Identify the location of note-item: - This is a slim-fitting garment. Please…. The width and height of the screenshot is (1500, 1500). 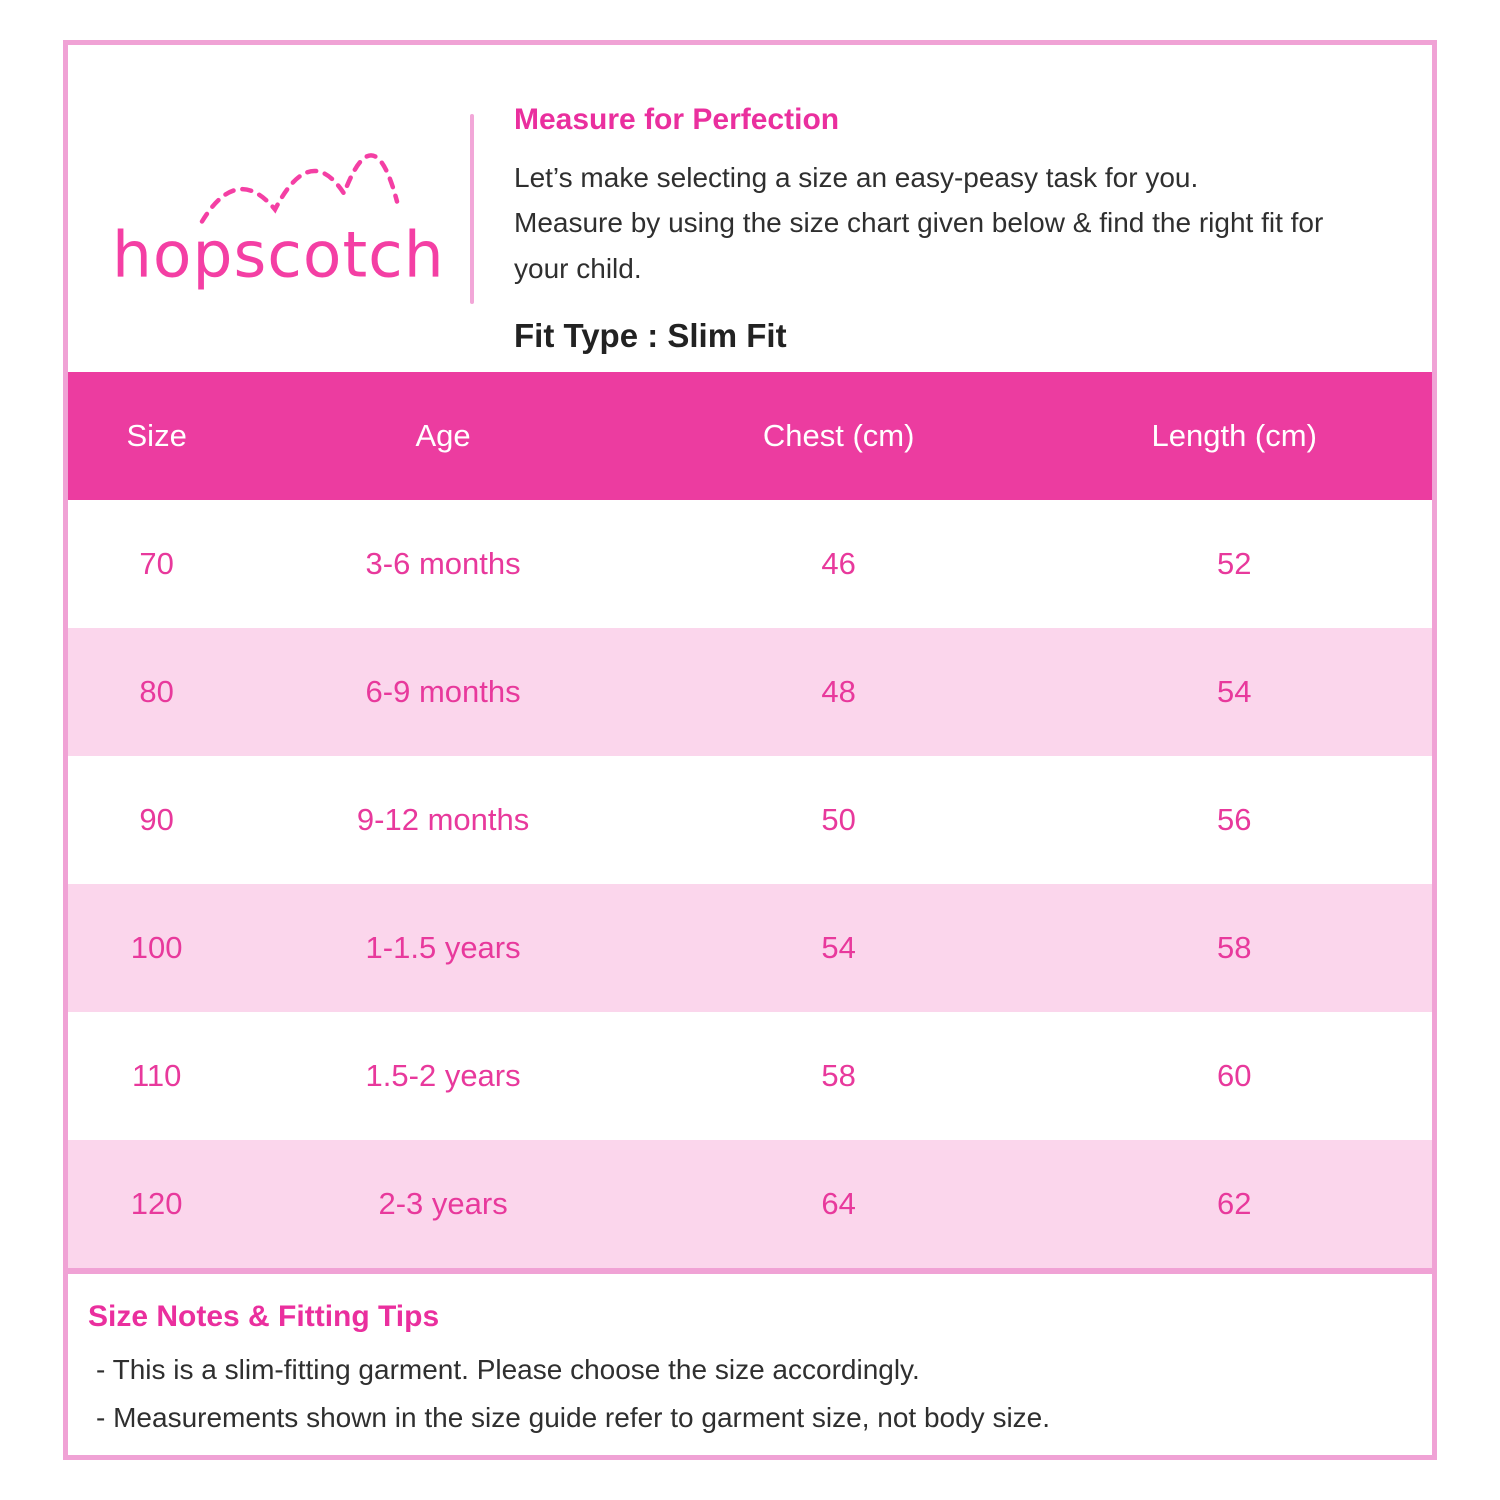
(508, 1369).